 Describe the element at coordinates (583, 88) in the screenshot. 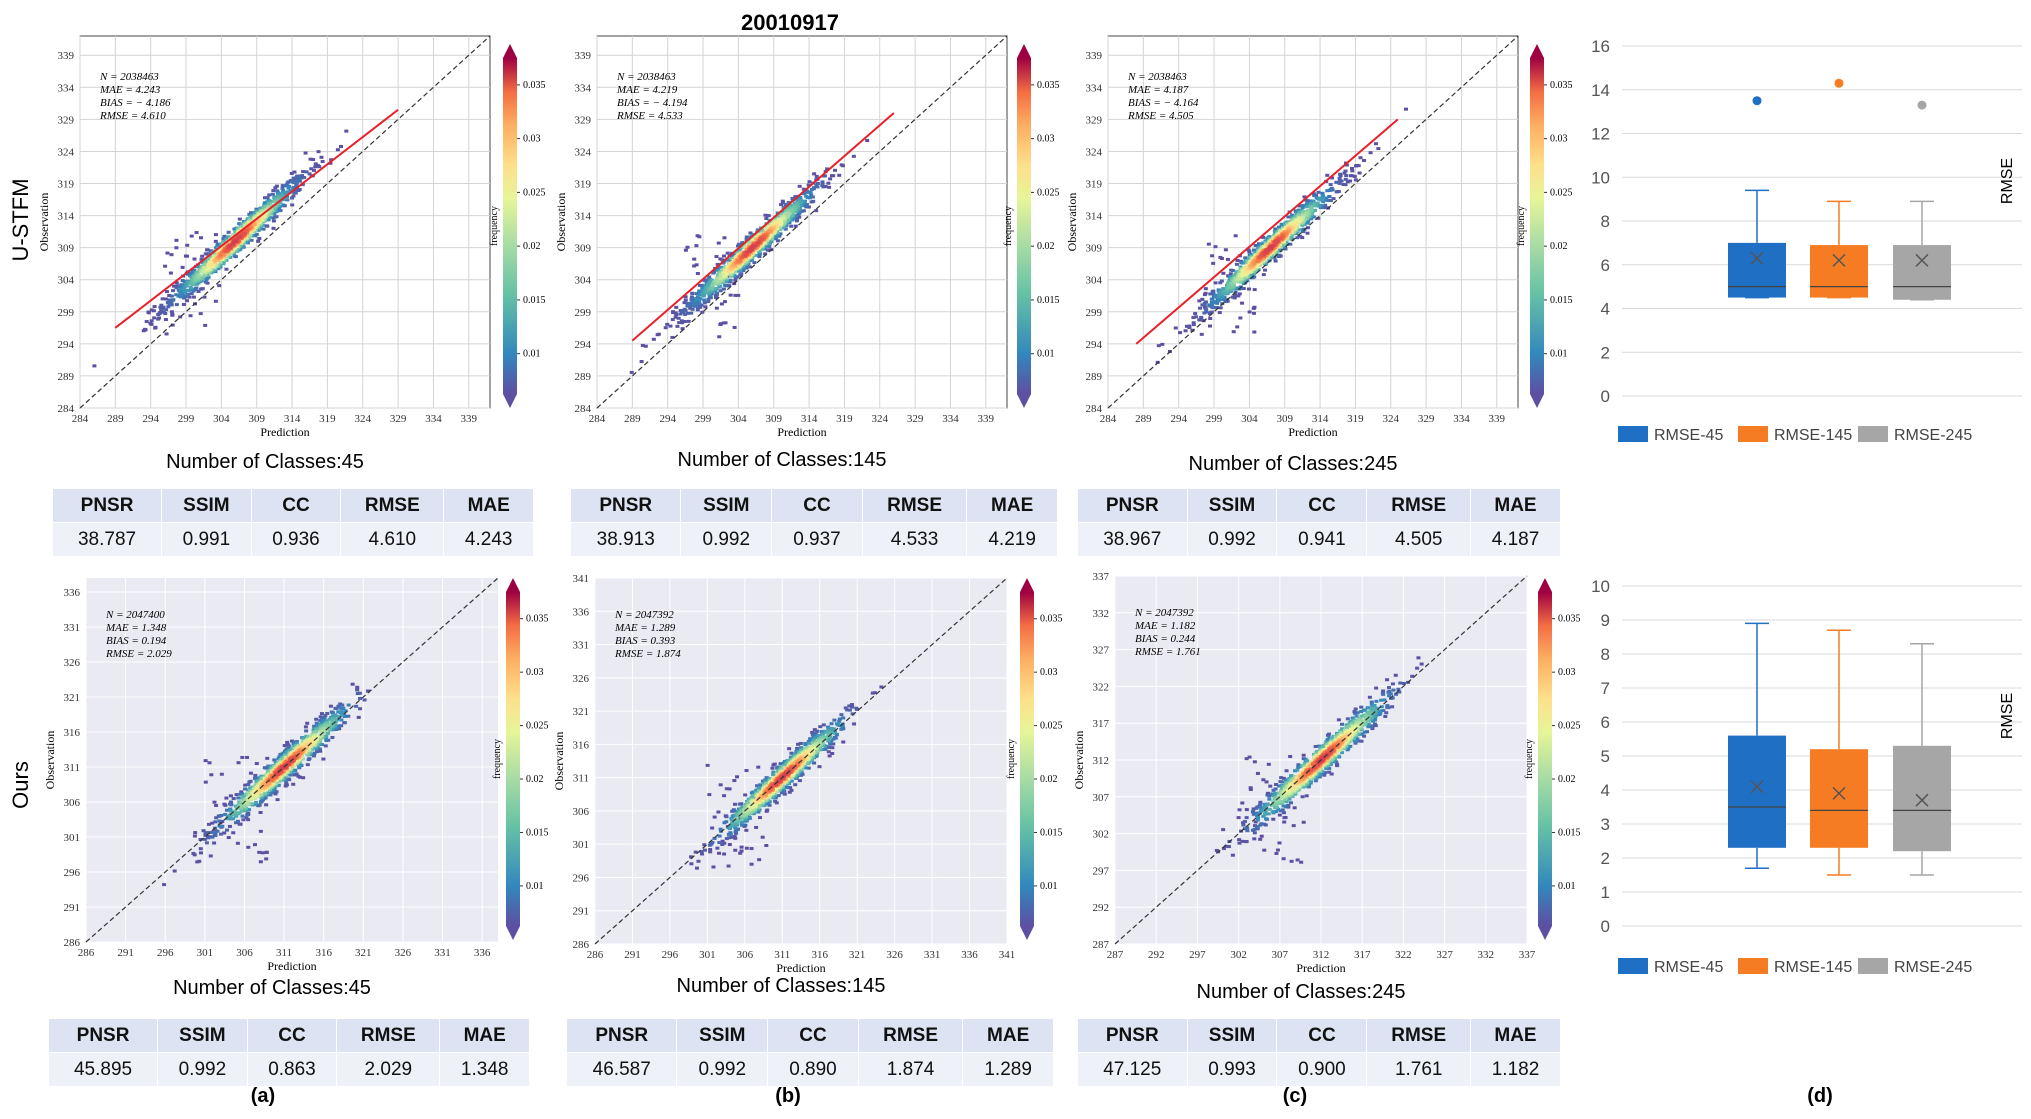

I see `y-tick-label: 334` at that location.